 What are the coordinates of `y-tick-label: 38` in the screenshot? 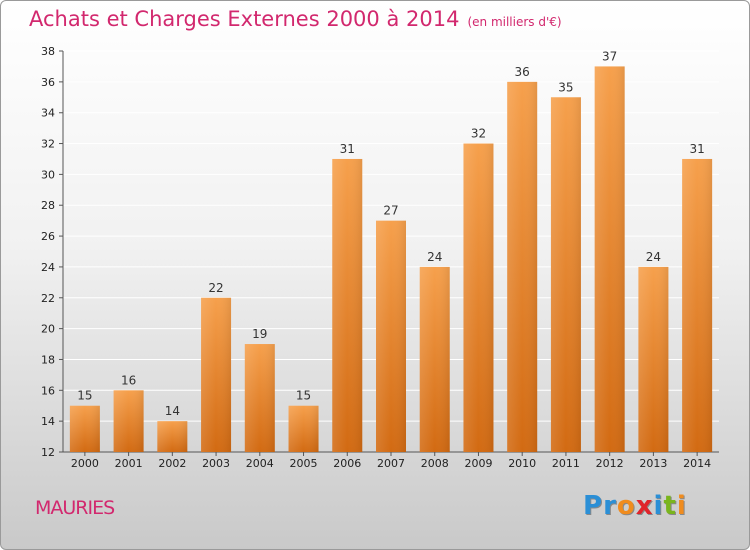 It's located at (48, 51).